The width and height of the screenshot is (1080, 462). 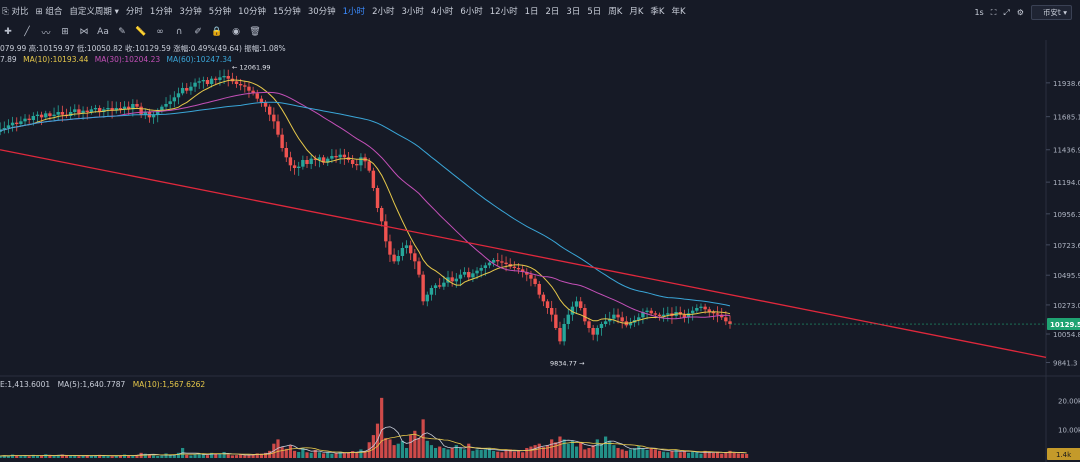 What do you see at coordinates (1066, 151) in the screenshot?
I see `price-tick-2: 11436.9` at bounding box center [1066, 151].